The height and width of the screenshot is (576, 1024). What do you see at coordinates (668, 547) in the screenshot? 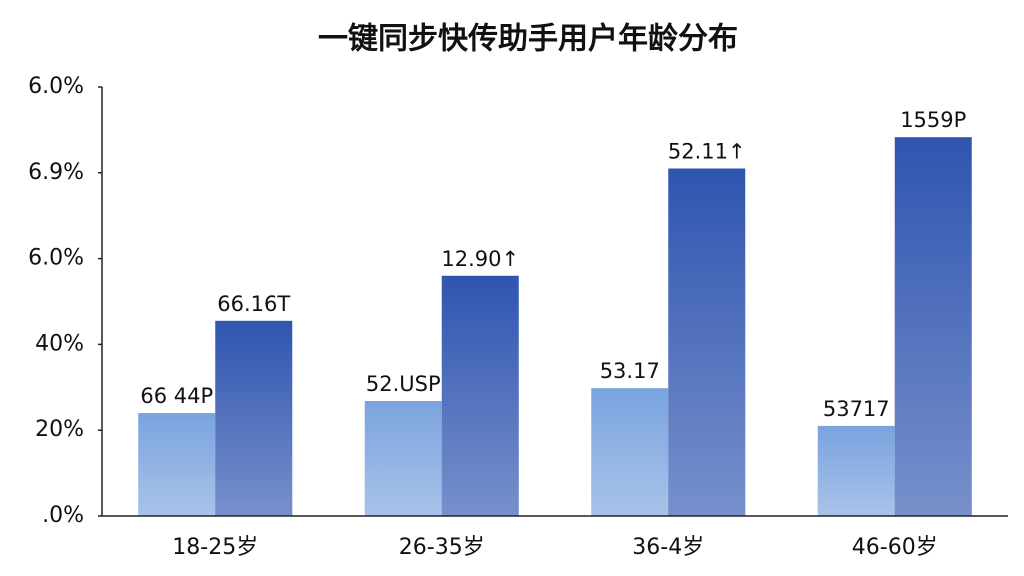
I see `x-tick-label: 36-4岁` at bounding box center [668, 547].